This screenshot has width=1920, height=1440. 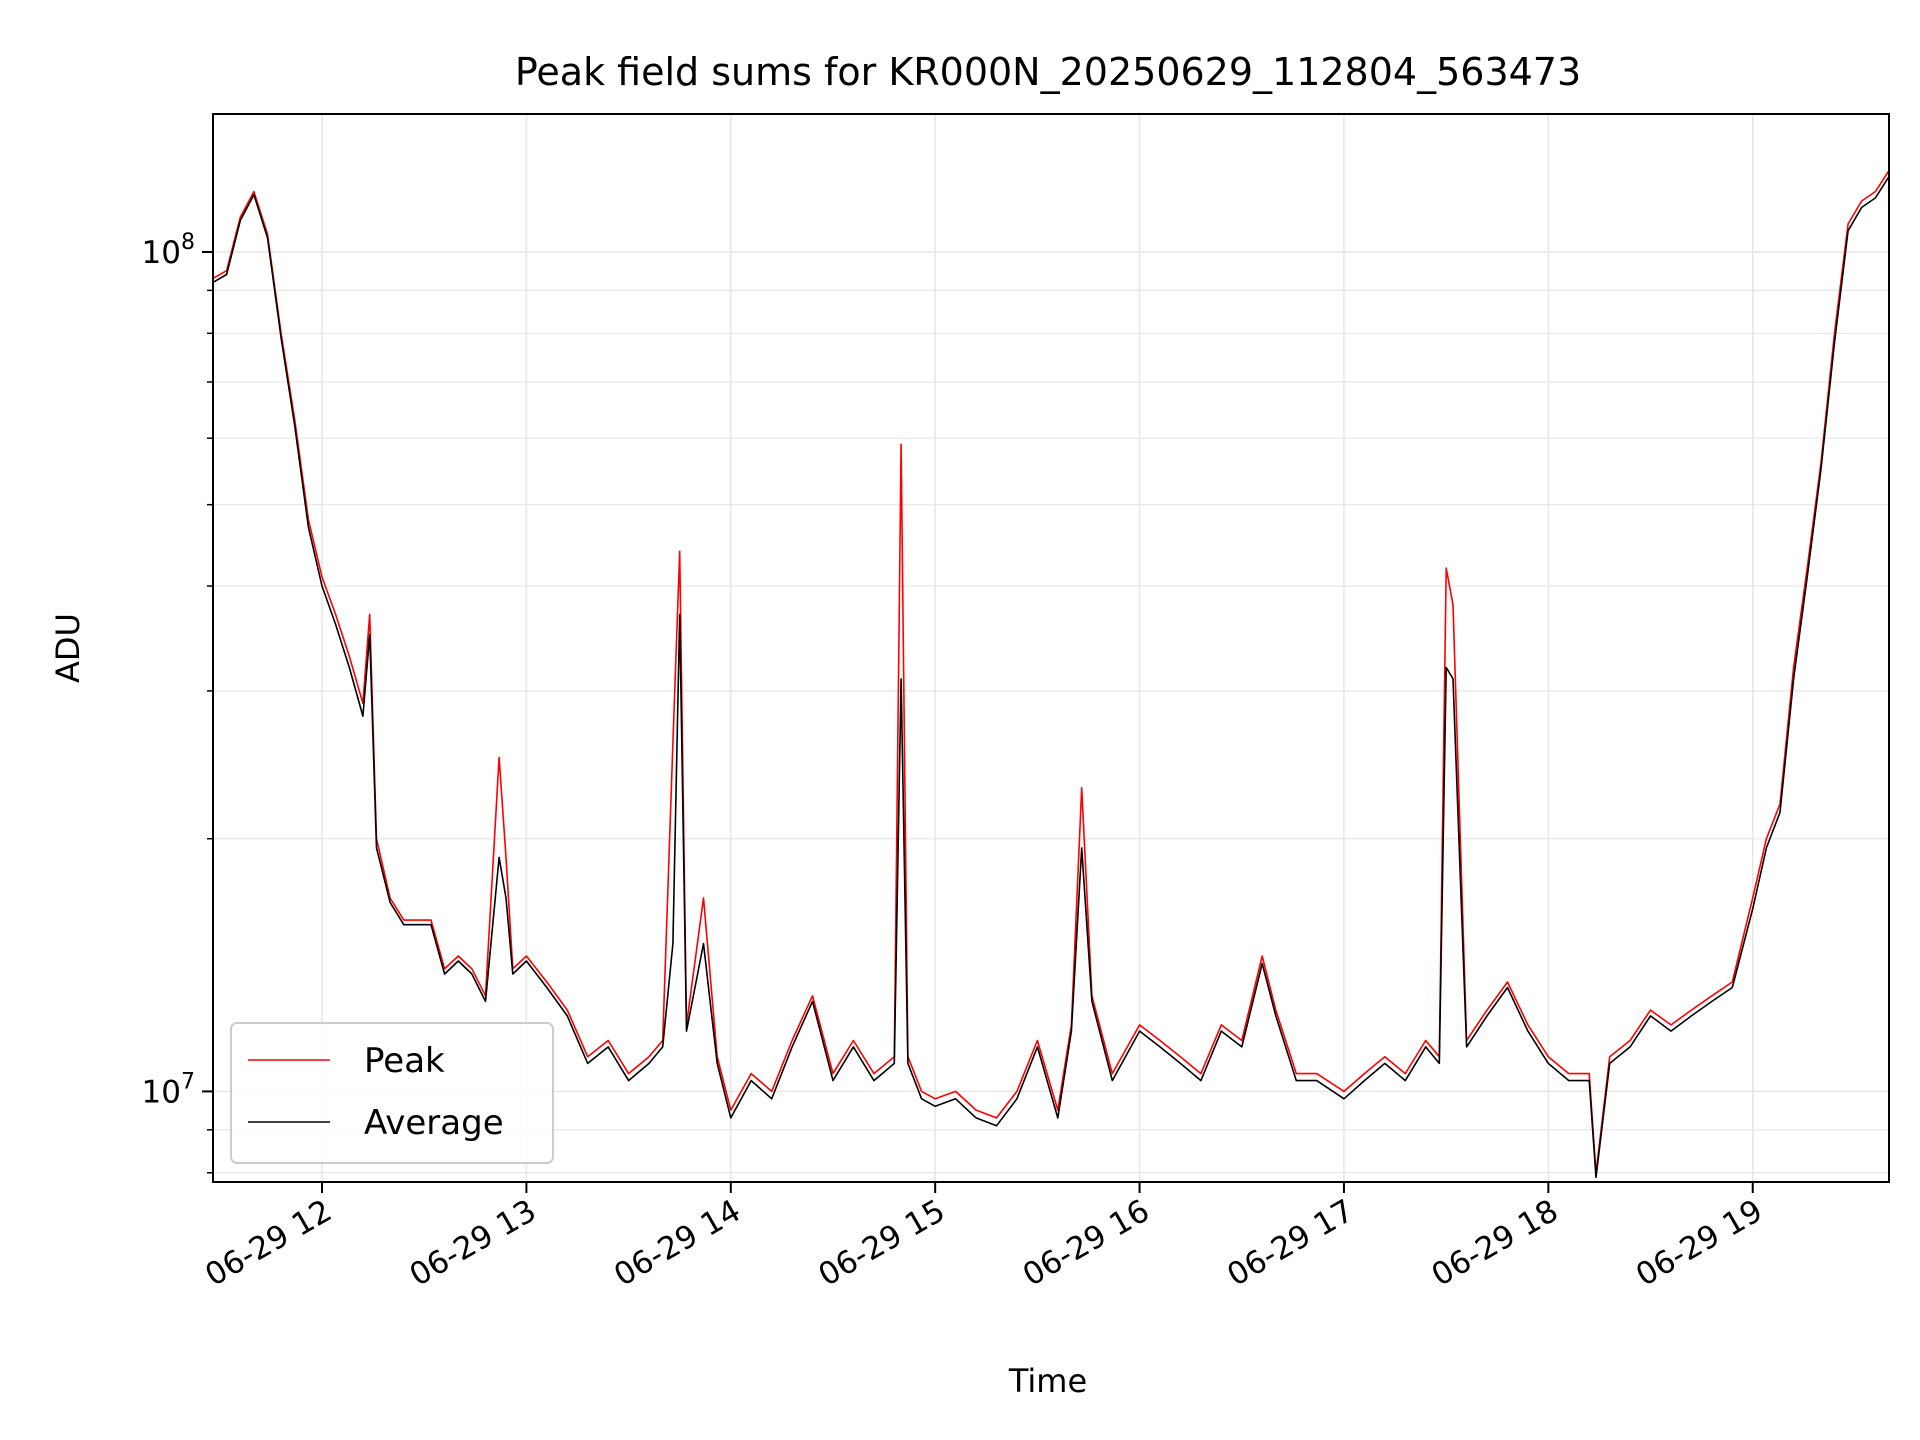 What do you see at coordinates (434, 1123) in the screenshot?
I see `legend-label-average: Average` at bounding box center [434, 1123].